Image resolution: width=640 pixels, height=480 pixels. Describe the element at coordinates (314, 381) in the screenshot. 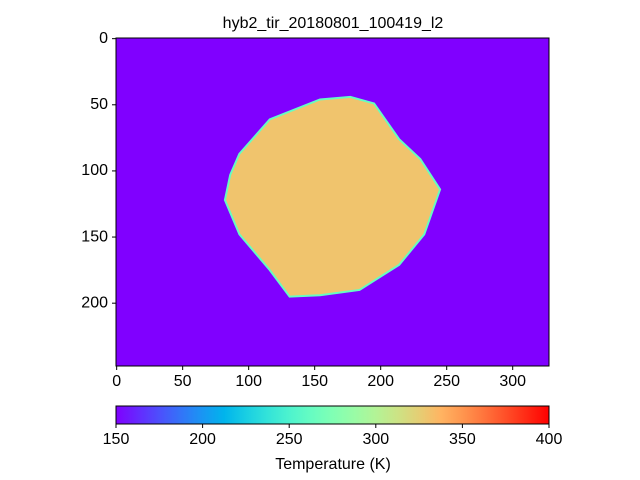

I see `x-tick-label: 150` at that location.